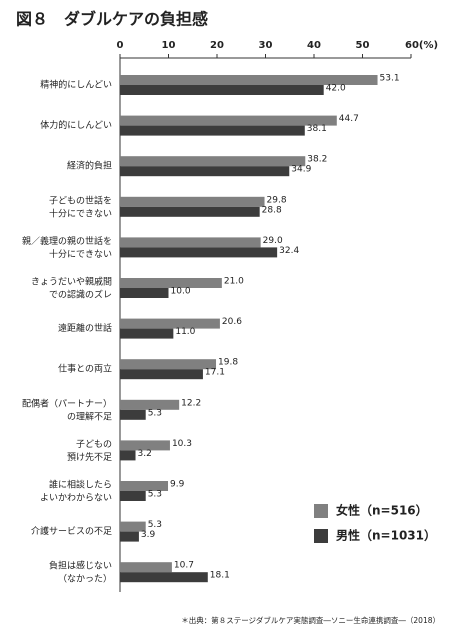 The height and width of the screenshot is (644, 468). Describe the element at coordinates (76, 125) in the screenshot. I see `y-tick-label: 体力的にしんどい` at that location.